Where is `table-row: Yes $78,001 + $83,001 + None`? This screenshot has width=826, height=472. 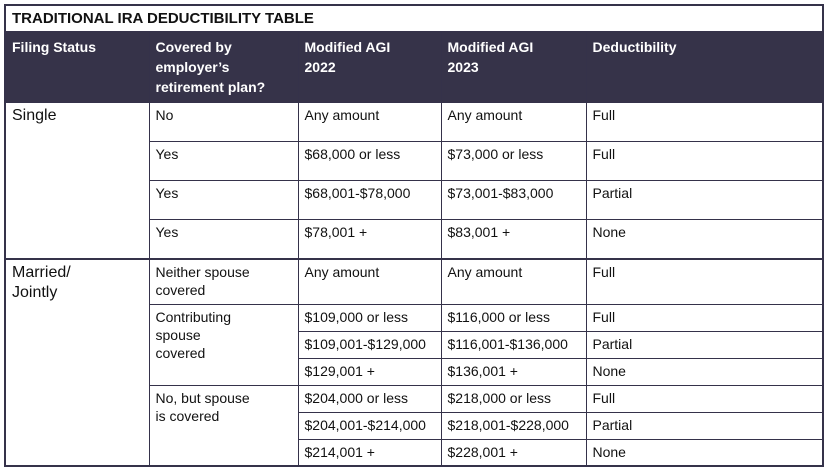
table-row: Yes $78,001 + $83,001 + None is located at coordinates (414, 239).